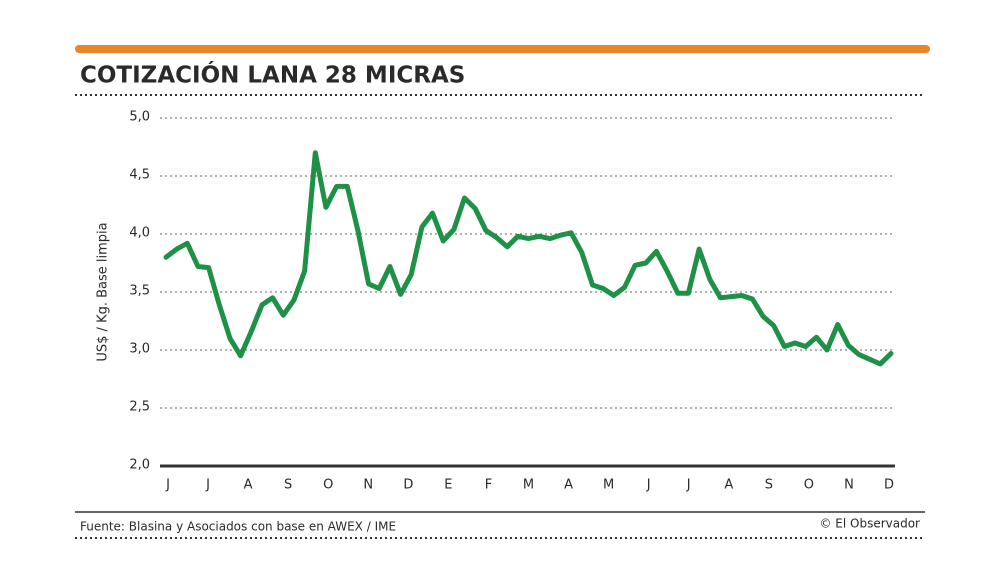 Image resolution: width=1000 pixels, height=583 pixels. What do you see at coordinates (139, 407) in the screenshot?
I see `y-tick-label: 2,5` at bounding box center [139, 407].